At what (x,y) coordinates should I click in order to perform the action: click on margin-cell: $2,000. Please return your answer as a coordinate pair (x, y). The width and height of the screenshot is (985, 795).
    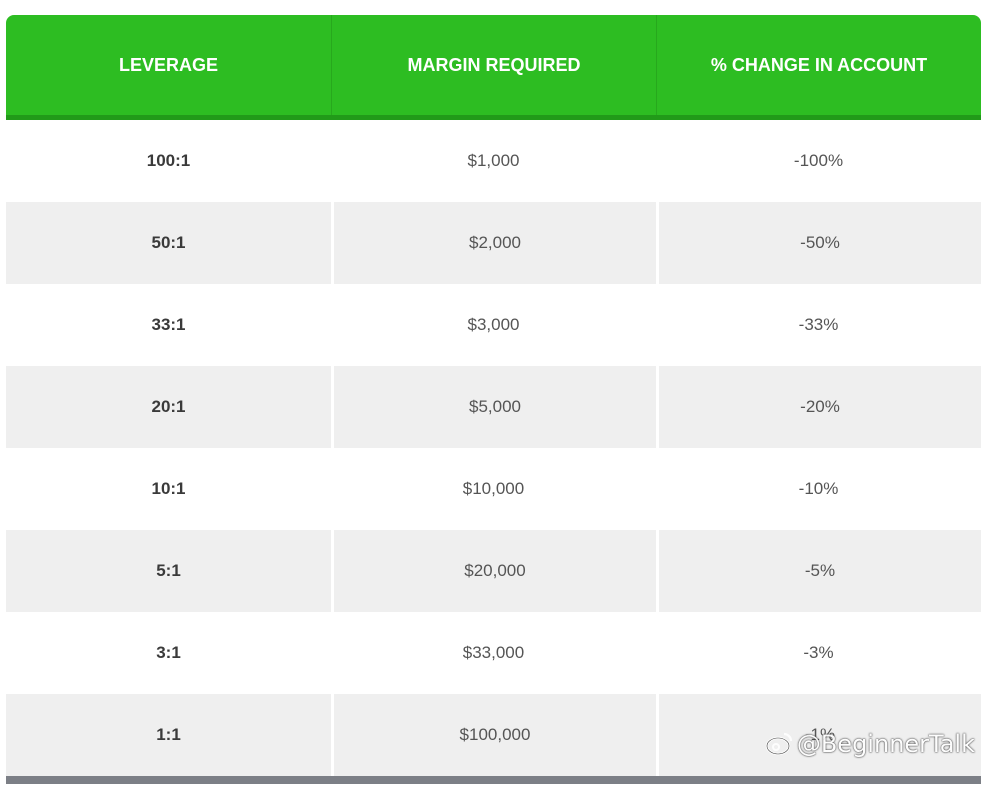
    Looking at the image, I should click on (493, 243).